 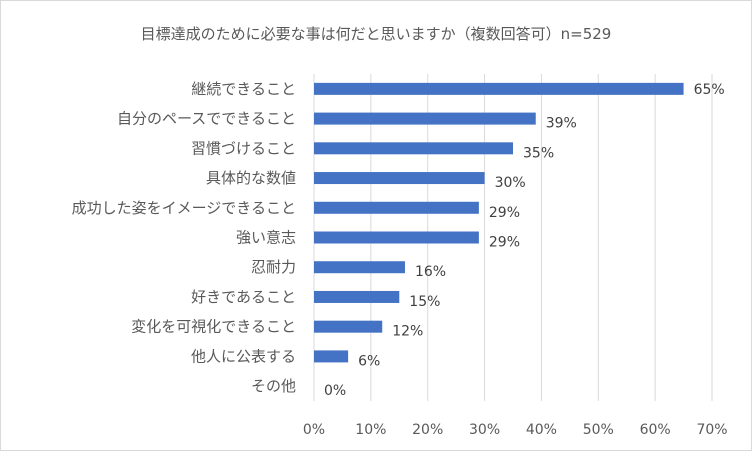 What do you see at coordinates (430, 272) in the screenshot?
I see `data-label: 16%` at bounding box center [430, 272].